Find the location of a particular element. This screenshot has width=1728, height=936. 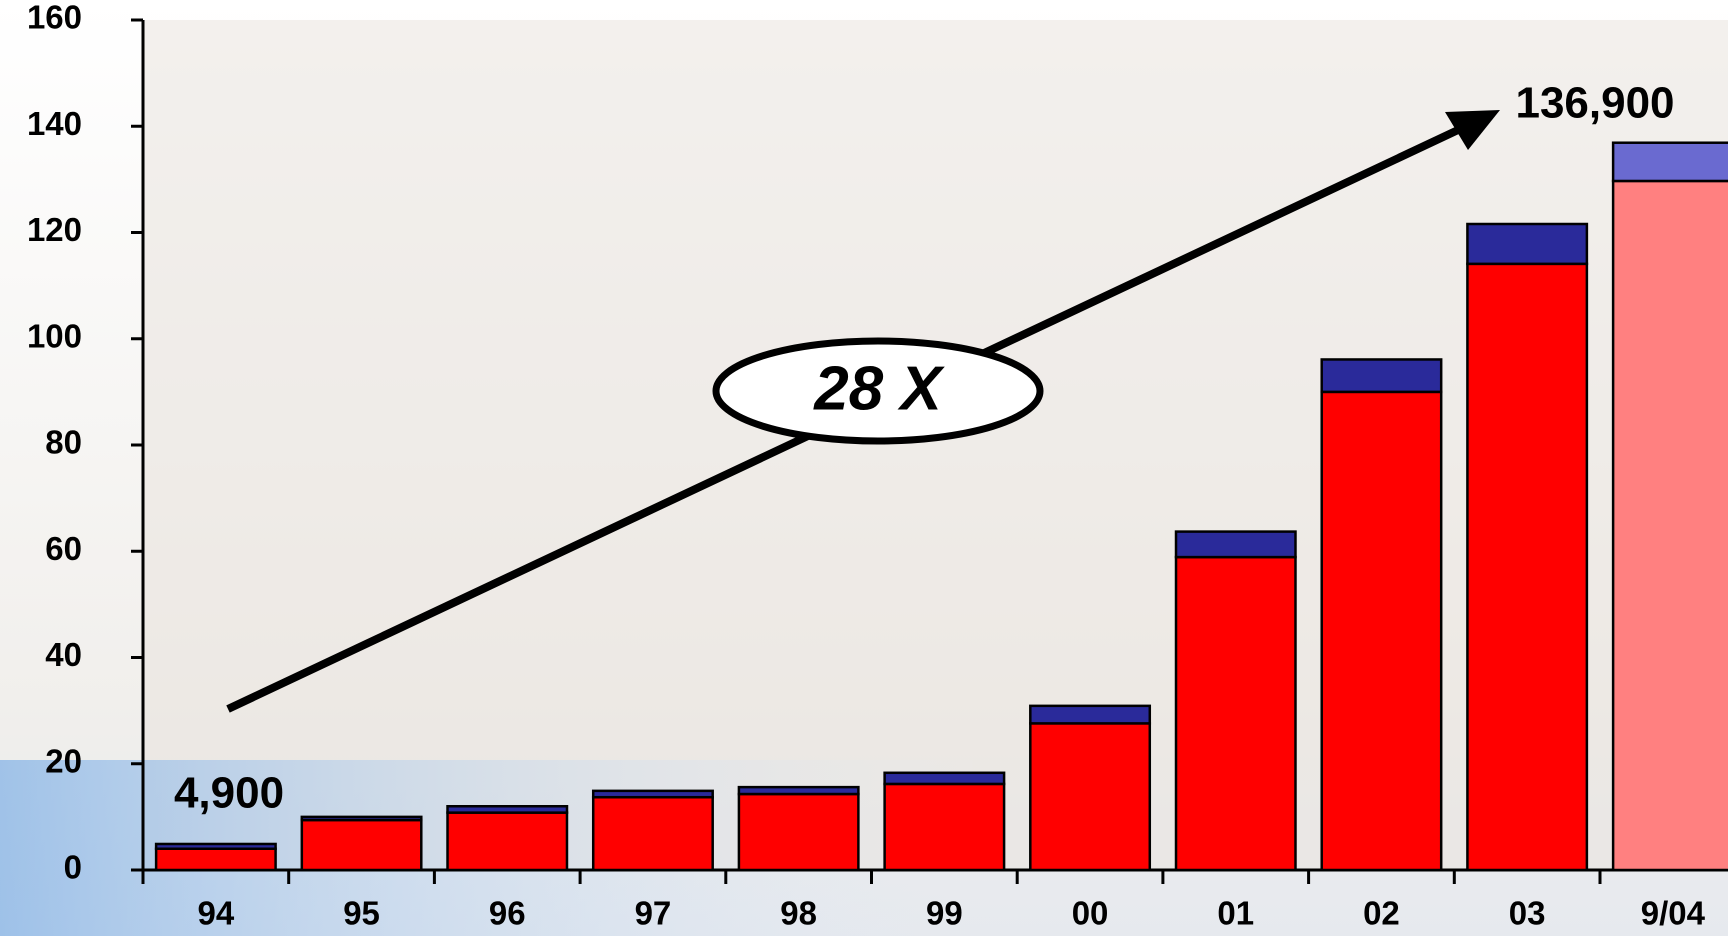

growth-label: 28 X is located at coordinates (879, 388).